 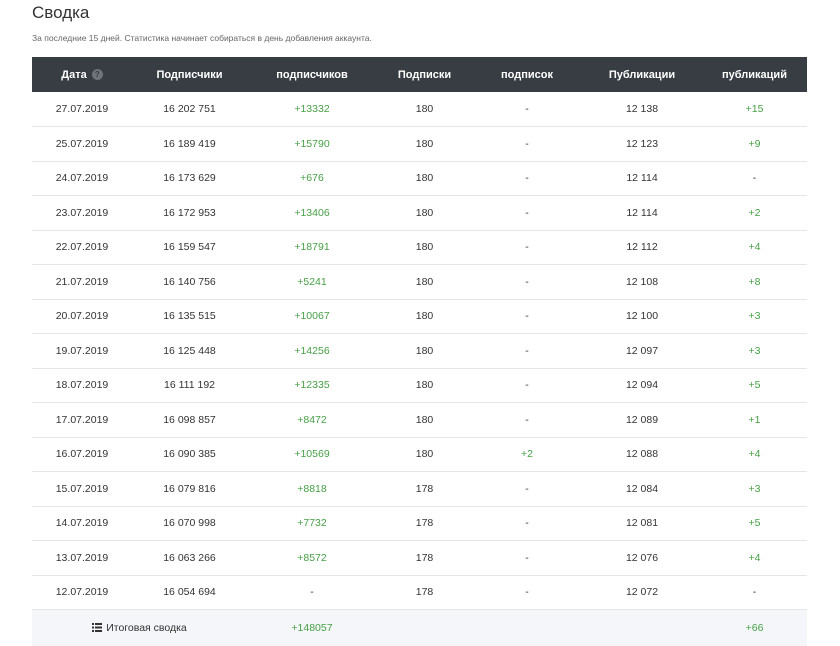 I want to click on summary-label-cell: Итоговая сводка, so click(x=139, y=628).